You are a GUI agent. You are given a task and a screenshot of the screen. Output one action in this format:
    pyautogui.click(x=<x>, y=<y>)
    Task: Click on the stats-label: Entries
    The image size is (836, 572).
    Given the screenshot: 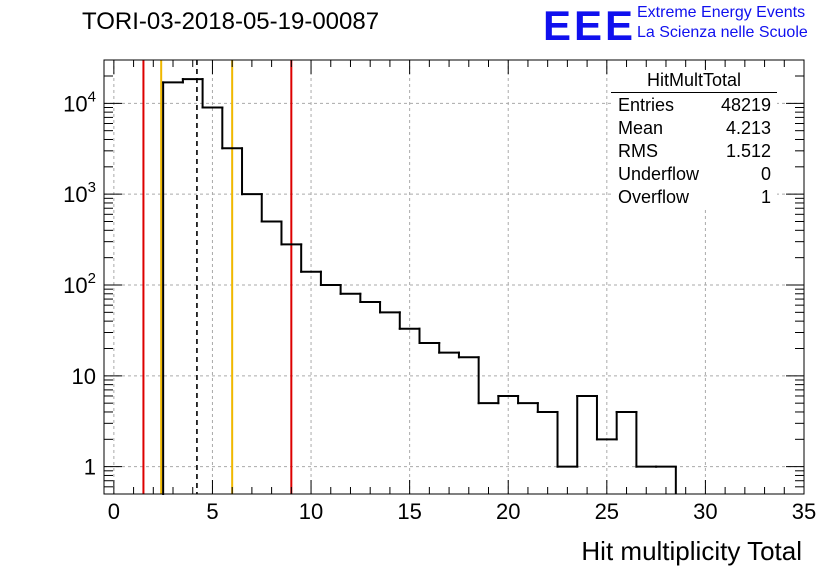 What is the action you would take?
    pyautogui.click(x=646, y=105)
    